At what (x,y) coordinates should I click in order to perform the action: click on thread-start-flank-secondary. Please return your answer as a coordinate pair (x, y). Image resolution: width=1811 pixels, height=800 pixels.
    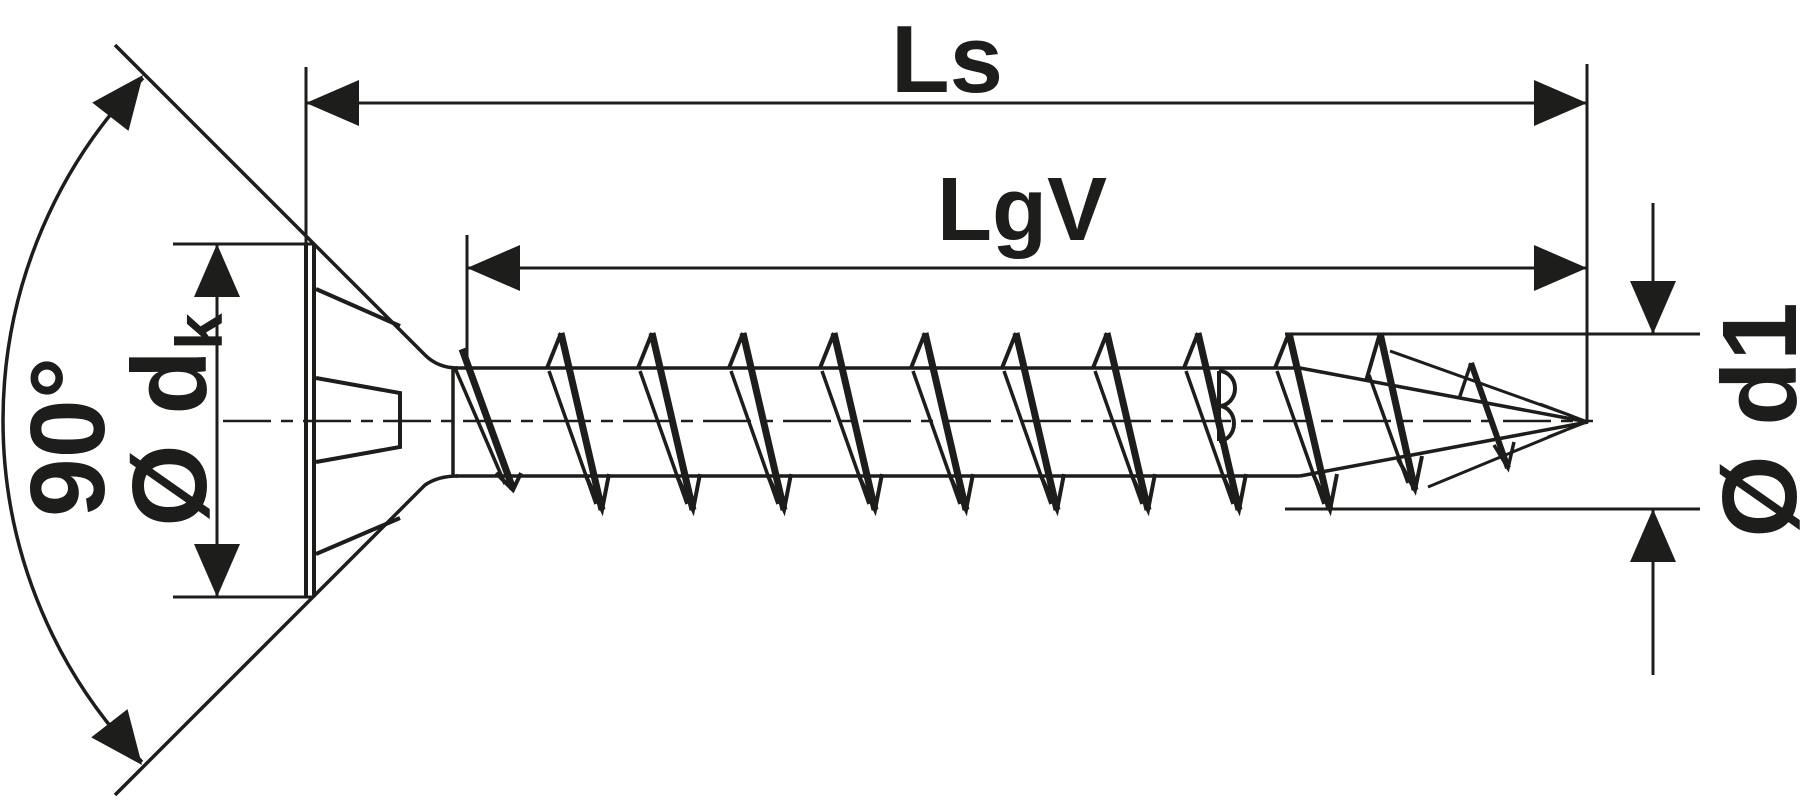
    Looking at the image, I should click on (480, 426).